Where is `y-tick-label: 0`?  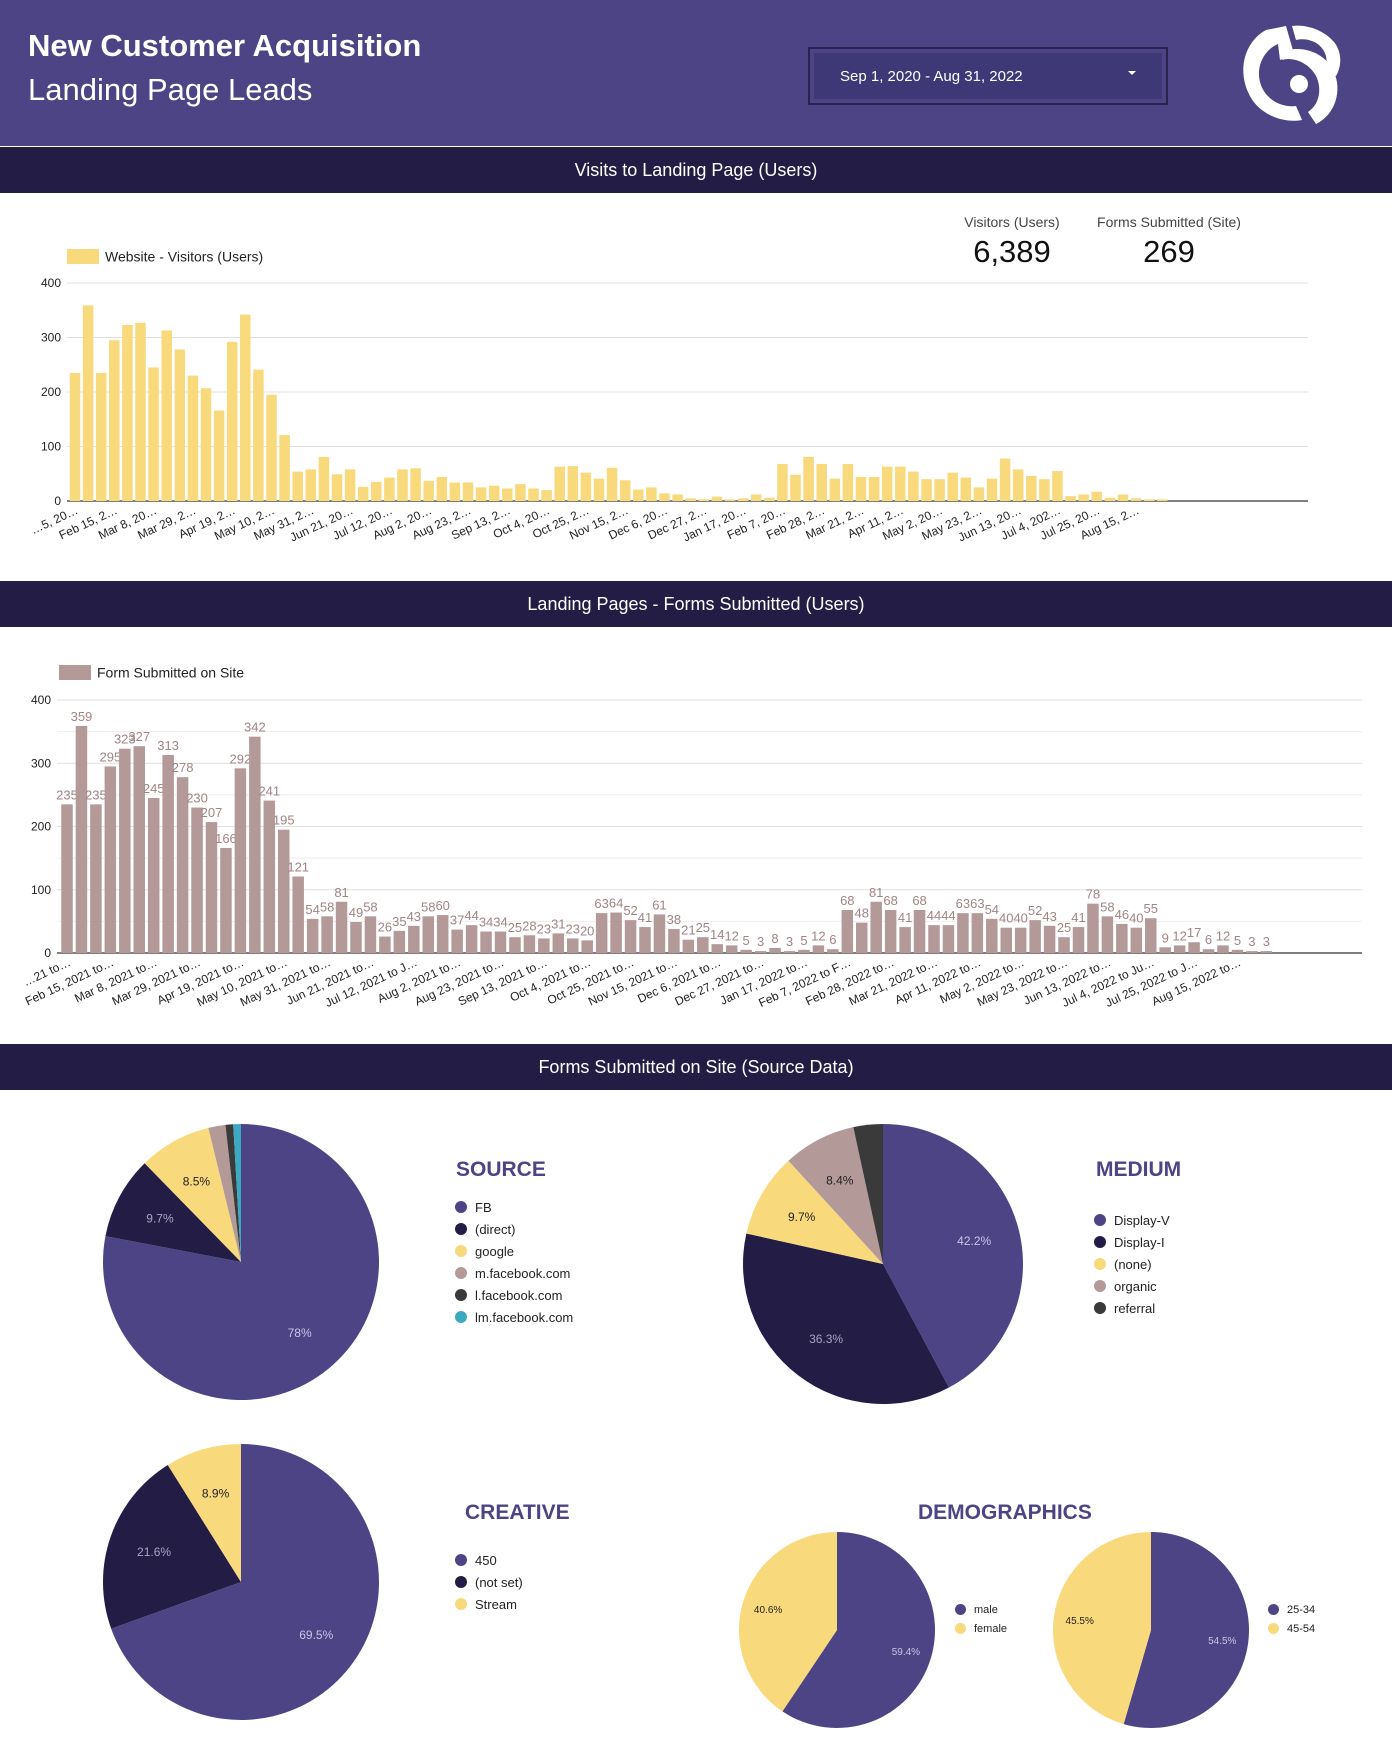
y-tick-label: 0 is located at coordinates (57, 501).